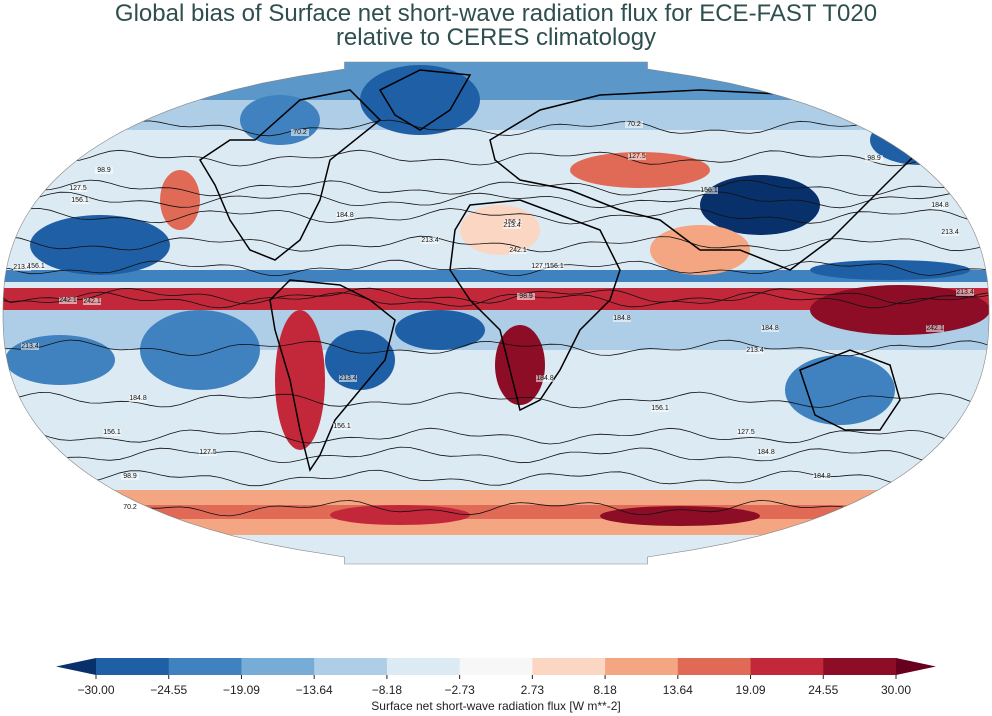 The image size is (992, 716). I want to click on chart-title-line2: relative to CERES climatology, so click(496, 37).